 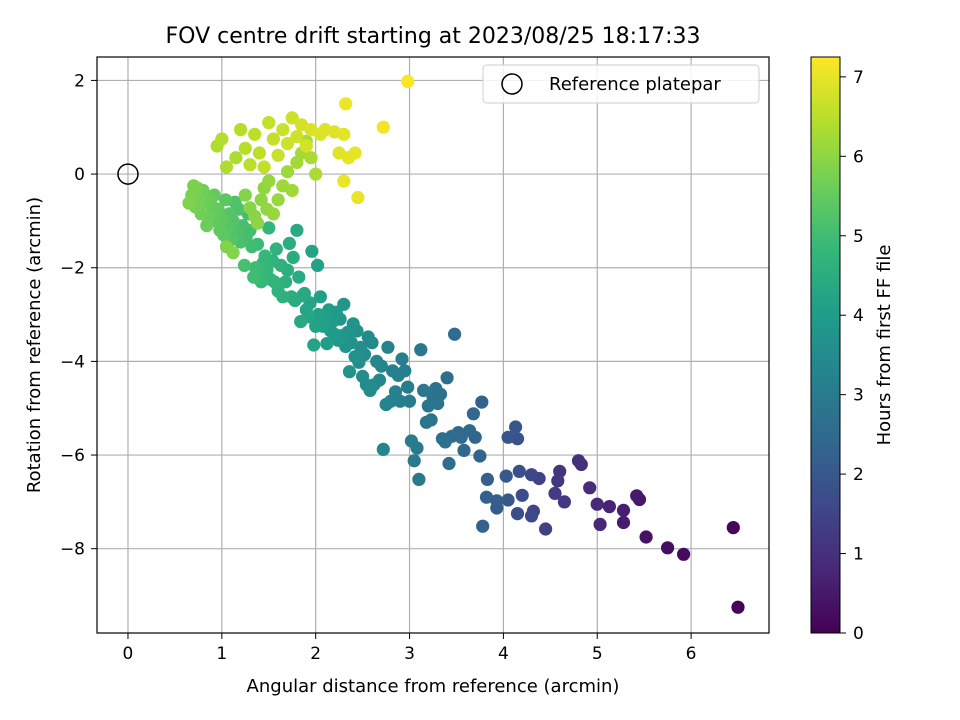 What do you see at coordinates (128, 174) in the screenshot?
I see `reference-platepar-marker` at bounding box center [128, 174].